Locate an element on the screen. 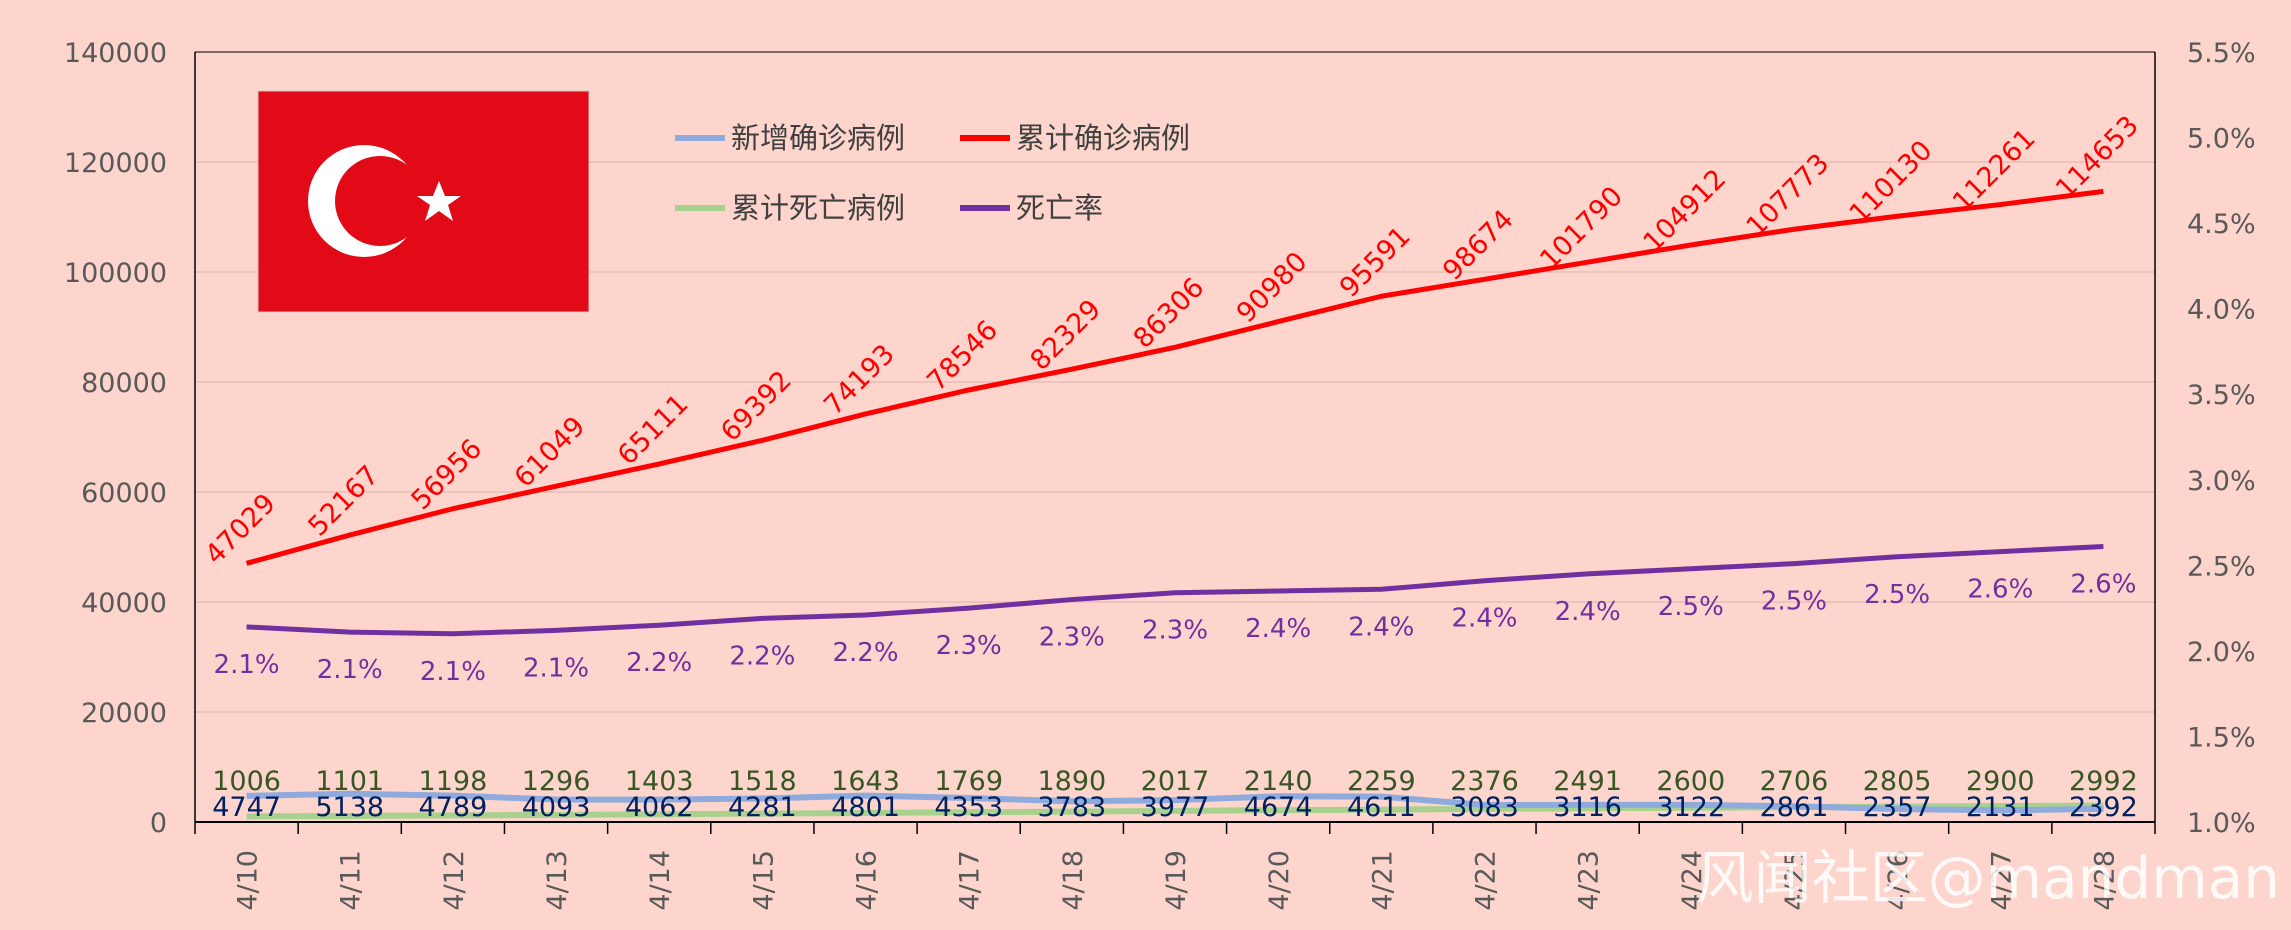 The image size is (2291, 930). y-left-tick-label: 40000 is located at coordinates (124, 603).